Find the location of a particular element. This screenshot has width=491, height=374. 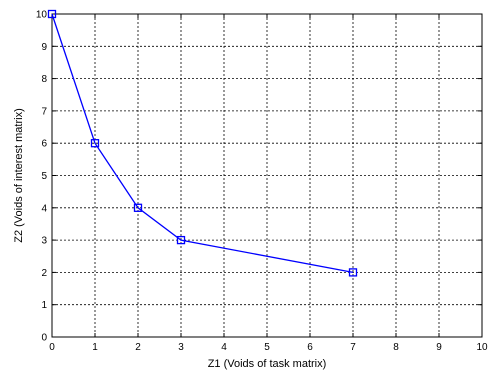

x-tick-label: 8 is located at coordinates (396, 347).